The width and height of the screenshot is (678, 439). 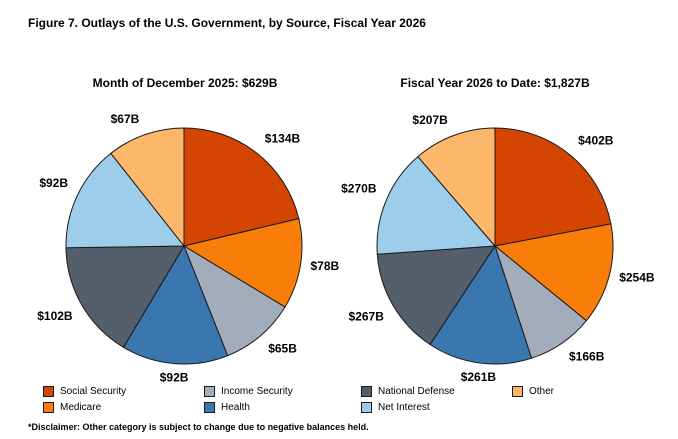 What do you see at coordinates (185, 83) in the screenshot?
I see `chart-title-december: Month of December 2025: $629B` at bounding box center [185, 83].